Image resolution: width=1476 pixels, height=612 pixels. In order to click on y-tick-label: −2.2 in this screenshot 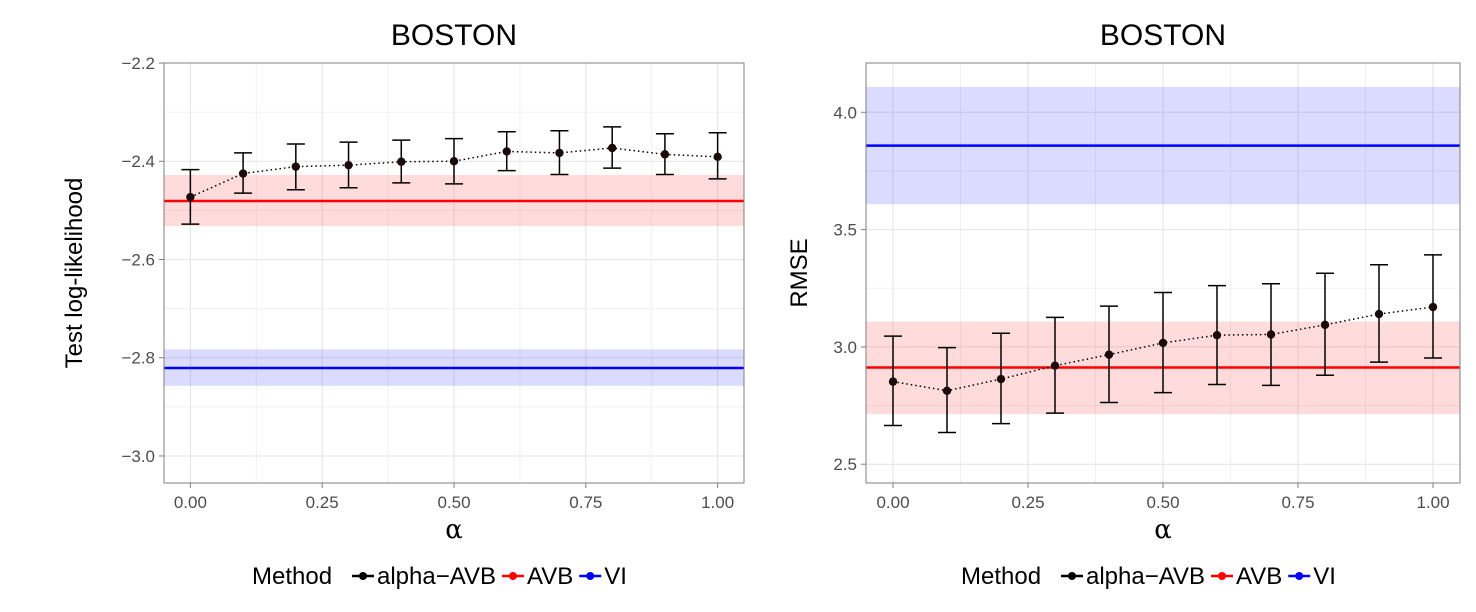, I will do `click(138, 63)`.